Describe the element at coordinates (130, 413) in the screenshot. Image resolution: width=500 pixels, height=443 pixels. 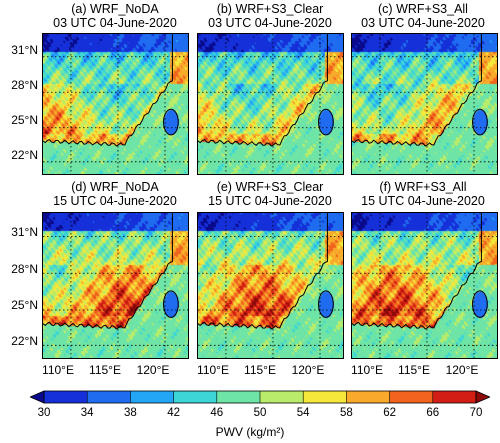
I see `colorbar-tick-label: 38` at that location.